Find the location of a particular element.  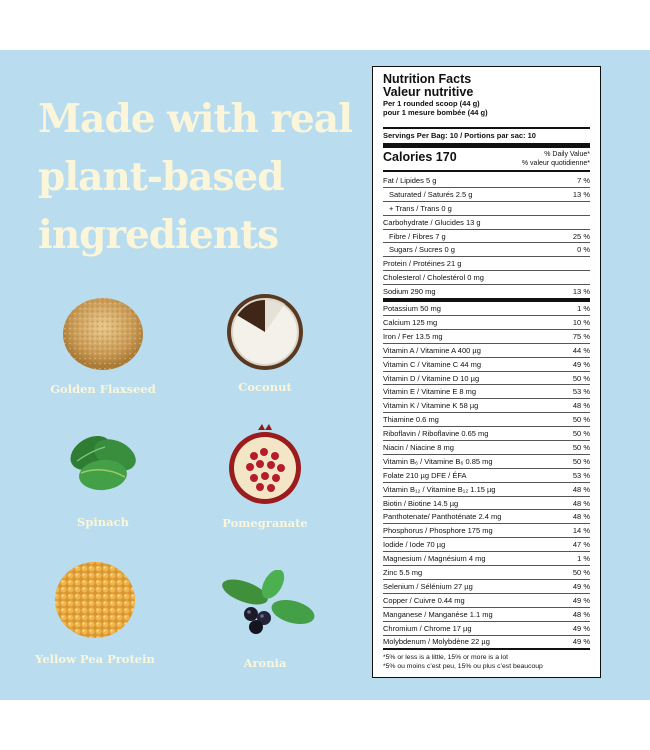

nutrient-row: Folate 210 µg DFE / ÉFA 53 % is located at coordinates (486, 474).